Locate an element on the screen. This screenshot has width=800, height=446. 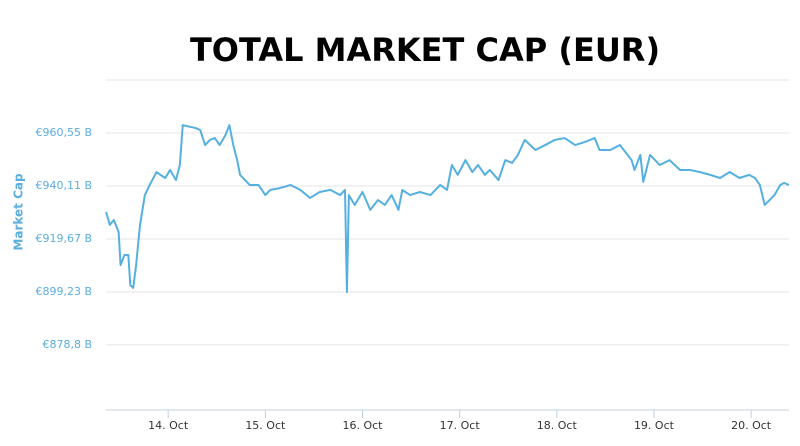
x-tick-label: 15. Oct is located at coordinates (265, 425).